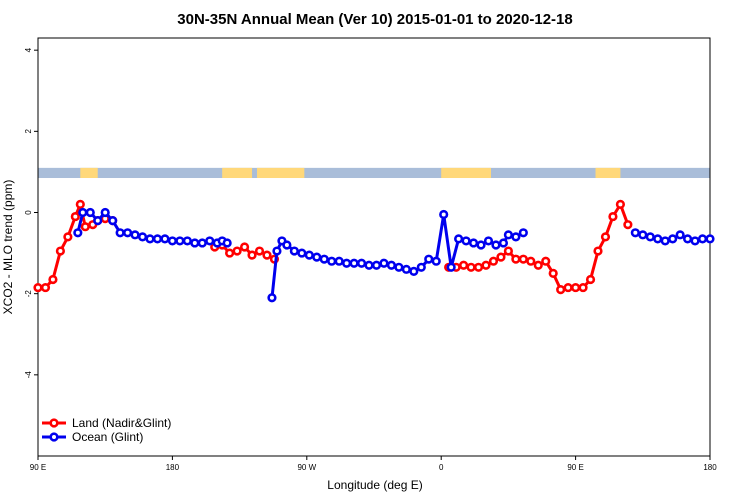 The width and height of the screenshot is (750, 500). I want to click on y-axis: 4 2 0 -2 -4, so click(31, 212).